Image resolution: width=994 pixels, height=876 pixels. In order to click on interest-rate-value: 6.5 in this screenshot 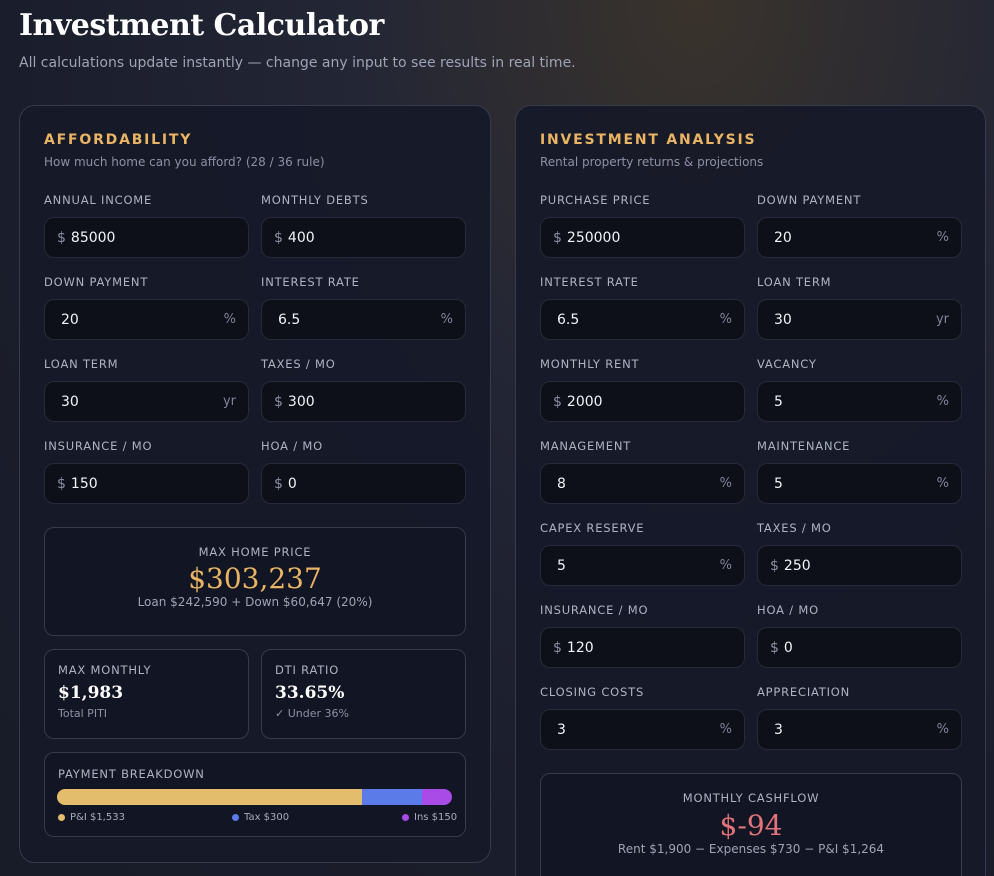, I will do `click(289, 319)`.